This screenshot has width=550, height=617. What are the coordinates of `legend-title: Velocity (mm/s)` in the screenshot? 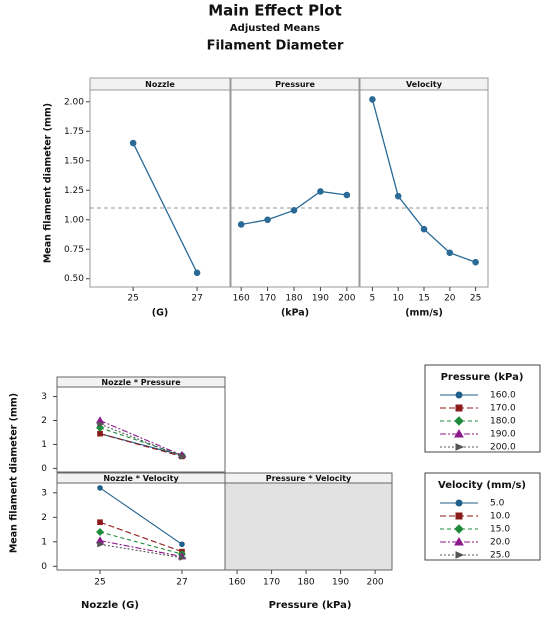 It's located at (482, 485).